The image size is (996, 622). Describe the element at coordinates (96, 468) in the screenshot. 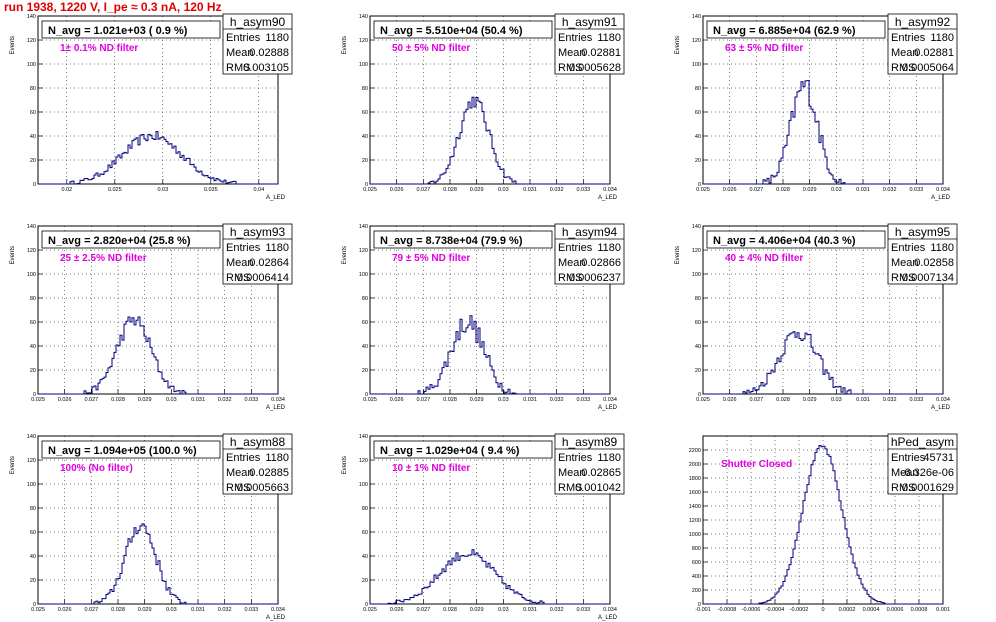

I see `filter-annotation: 100% (No filter)` at that location.